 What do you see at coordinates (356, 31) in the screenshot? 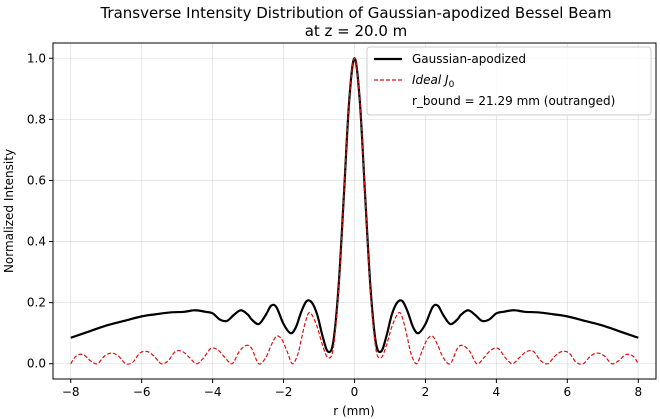
I see `chart-title-line-2: at z = 20.0 m` at bounding box center [356, 31].